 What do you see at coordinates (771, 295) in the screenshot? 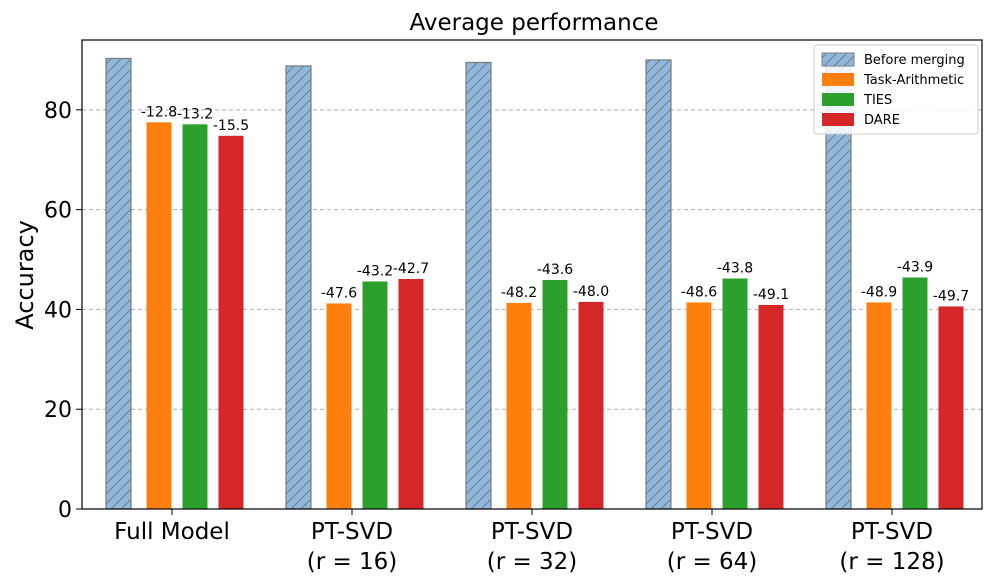
I see `data-label-3-3: -49.1` at bounding box center [771, 295].